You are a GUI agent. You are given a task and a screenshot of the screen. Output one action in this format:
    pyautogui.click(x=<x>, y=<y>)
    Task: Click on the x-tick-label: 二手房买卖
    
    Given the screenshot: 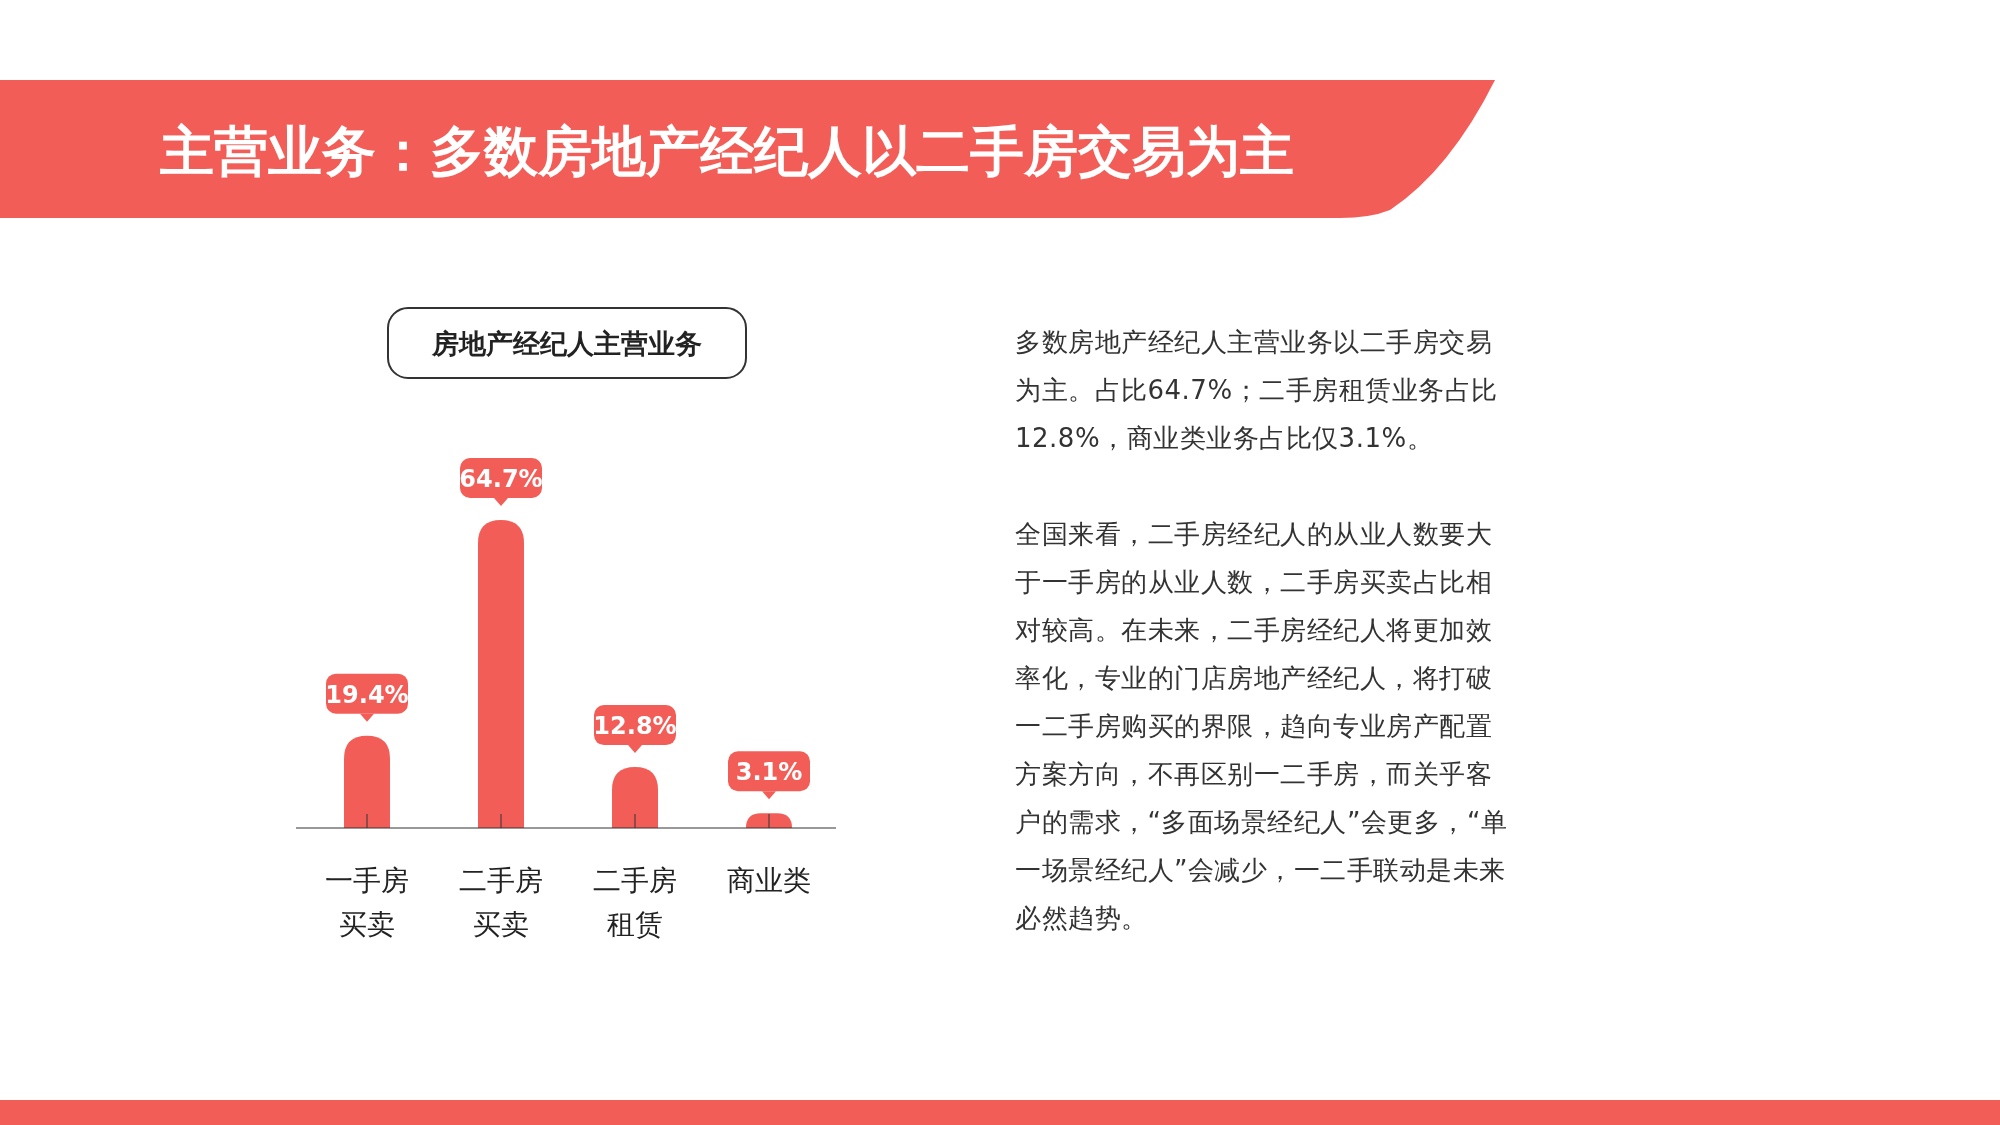 What is the action you would take?
    pyautogui.click(x=501, y=902)
    